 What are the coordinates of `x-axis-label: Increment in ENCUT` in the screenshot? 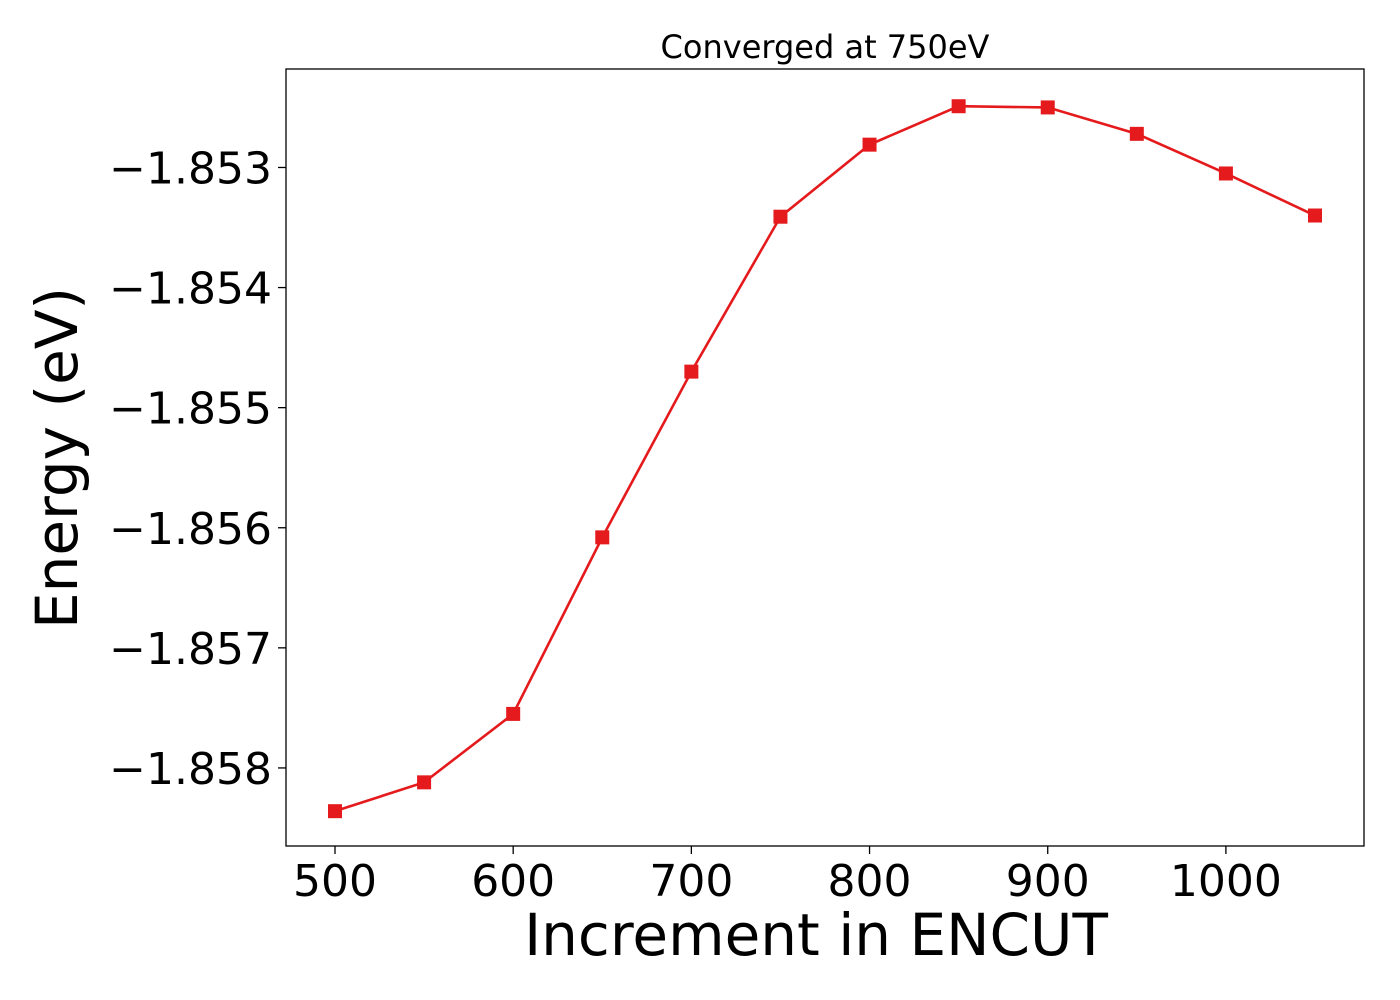 It's located at (816, 935).